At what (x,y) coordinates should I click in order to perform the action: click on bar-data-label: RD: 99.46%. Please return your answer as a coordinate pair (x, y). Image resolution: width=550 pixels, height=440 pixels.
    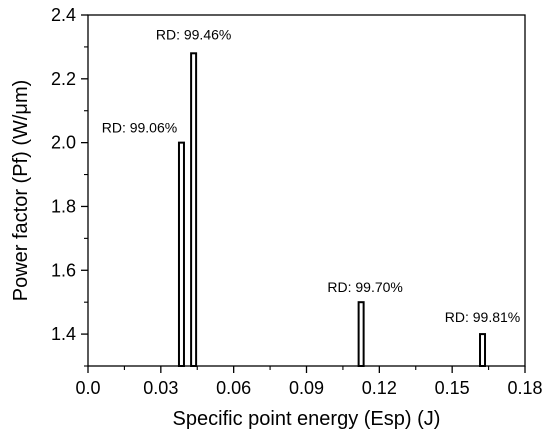
    Looking at the image, I should click on (193, 34).